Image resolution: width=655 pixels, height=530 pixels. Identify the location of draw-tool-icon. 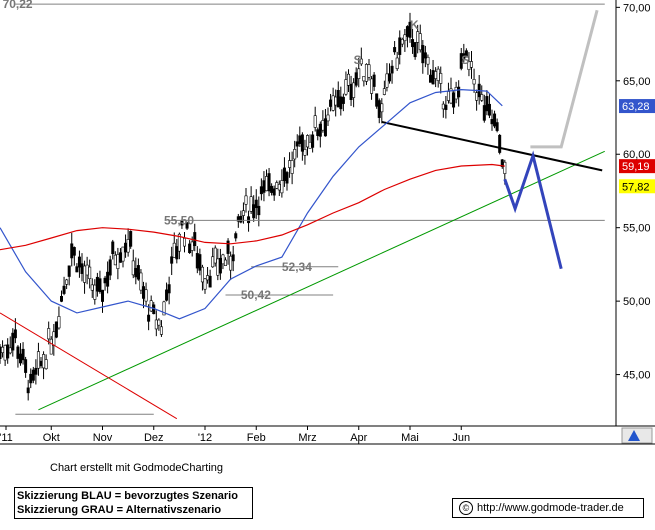
(637, 435).